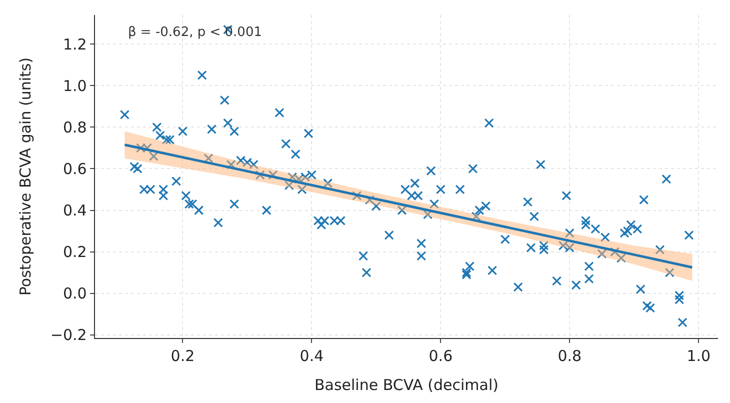 The height and width of the screenshot is (403, 730). Describe the element at coordinates (74, 169) in the screenshot. I see `y-tick-label: 0.6` at that location.